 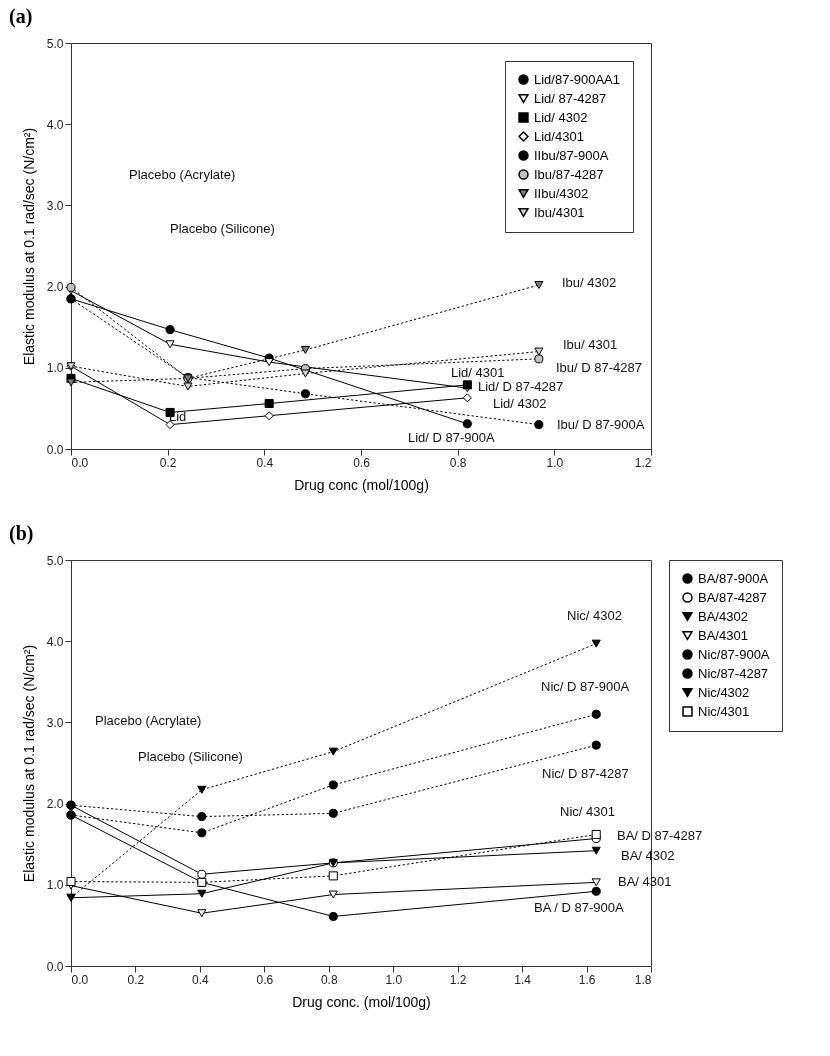 What do you see at coordinates (724, 692) in the screenshot?
I see `legend-label: Nic/4302` at bounding box center [724, 692].